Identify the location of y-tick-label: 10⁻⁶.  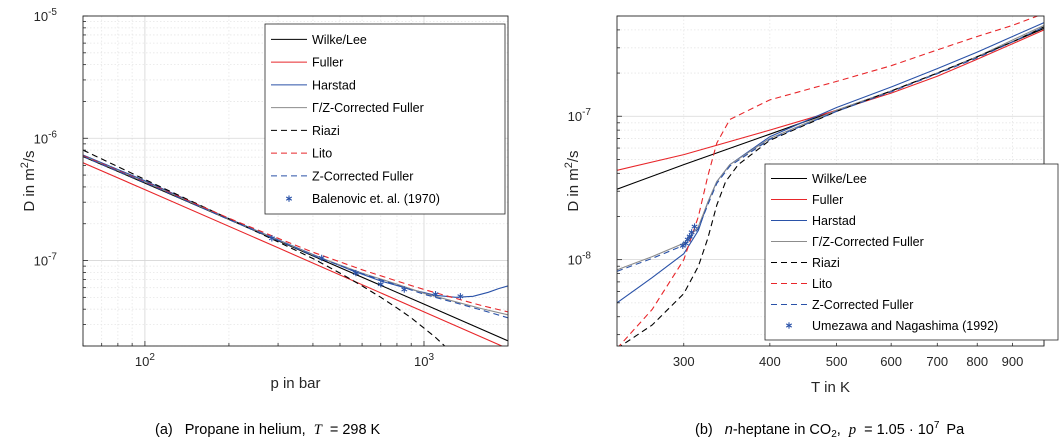
(46, 137).